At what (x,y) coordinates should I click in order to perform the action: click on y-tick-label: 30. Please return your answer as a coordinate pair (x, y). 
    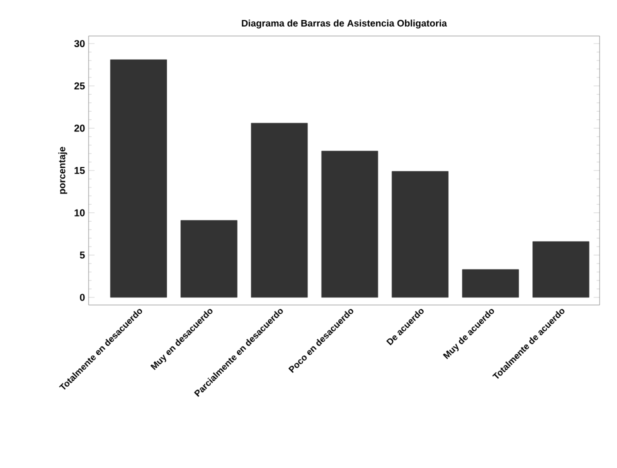
    Looking at the image, I should click on (79, 44).